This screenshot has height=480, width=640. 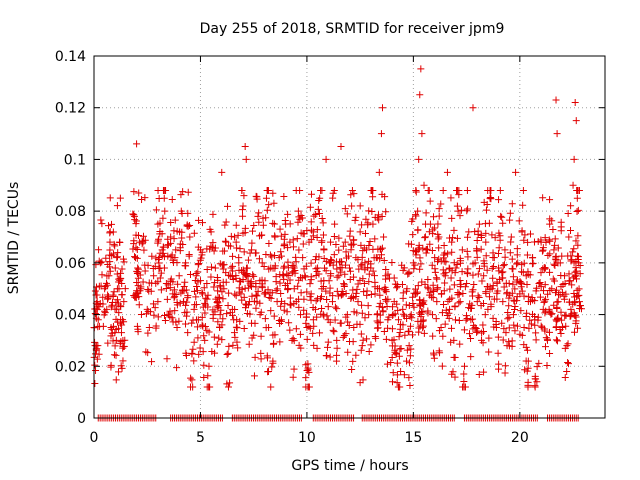 What do you see at coordinates (200, 438) in the screenshot?
I see `x-tick-label: 5` at bounding box center [200, 438].